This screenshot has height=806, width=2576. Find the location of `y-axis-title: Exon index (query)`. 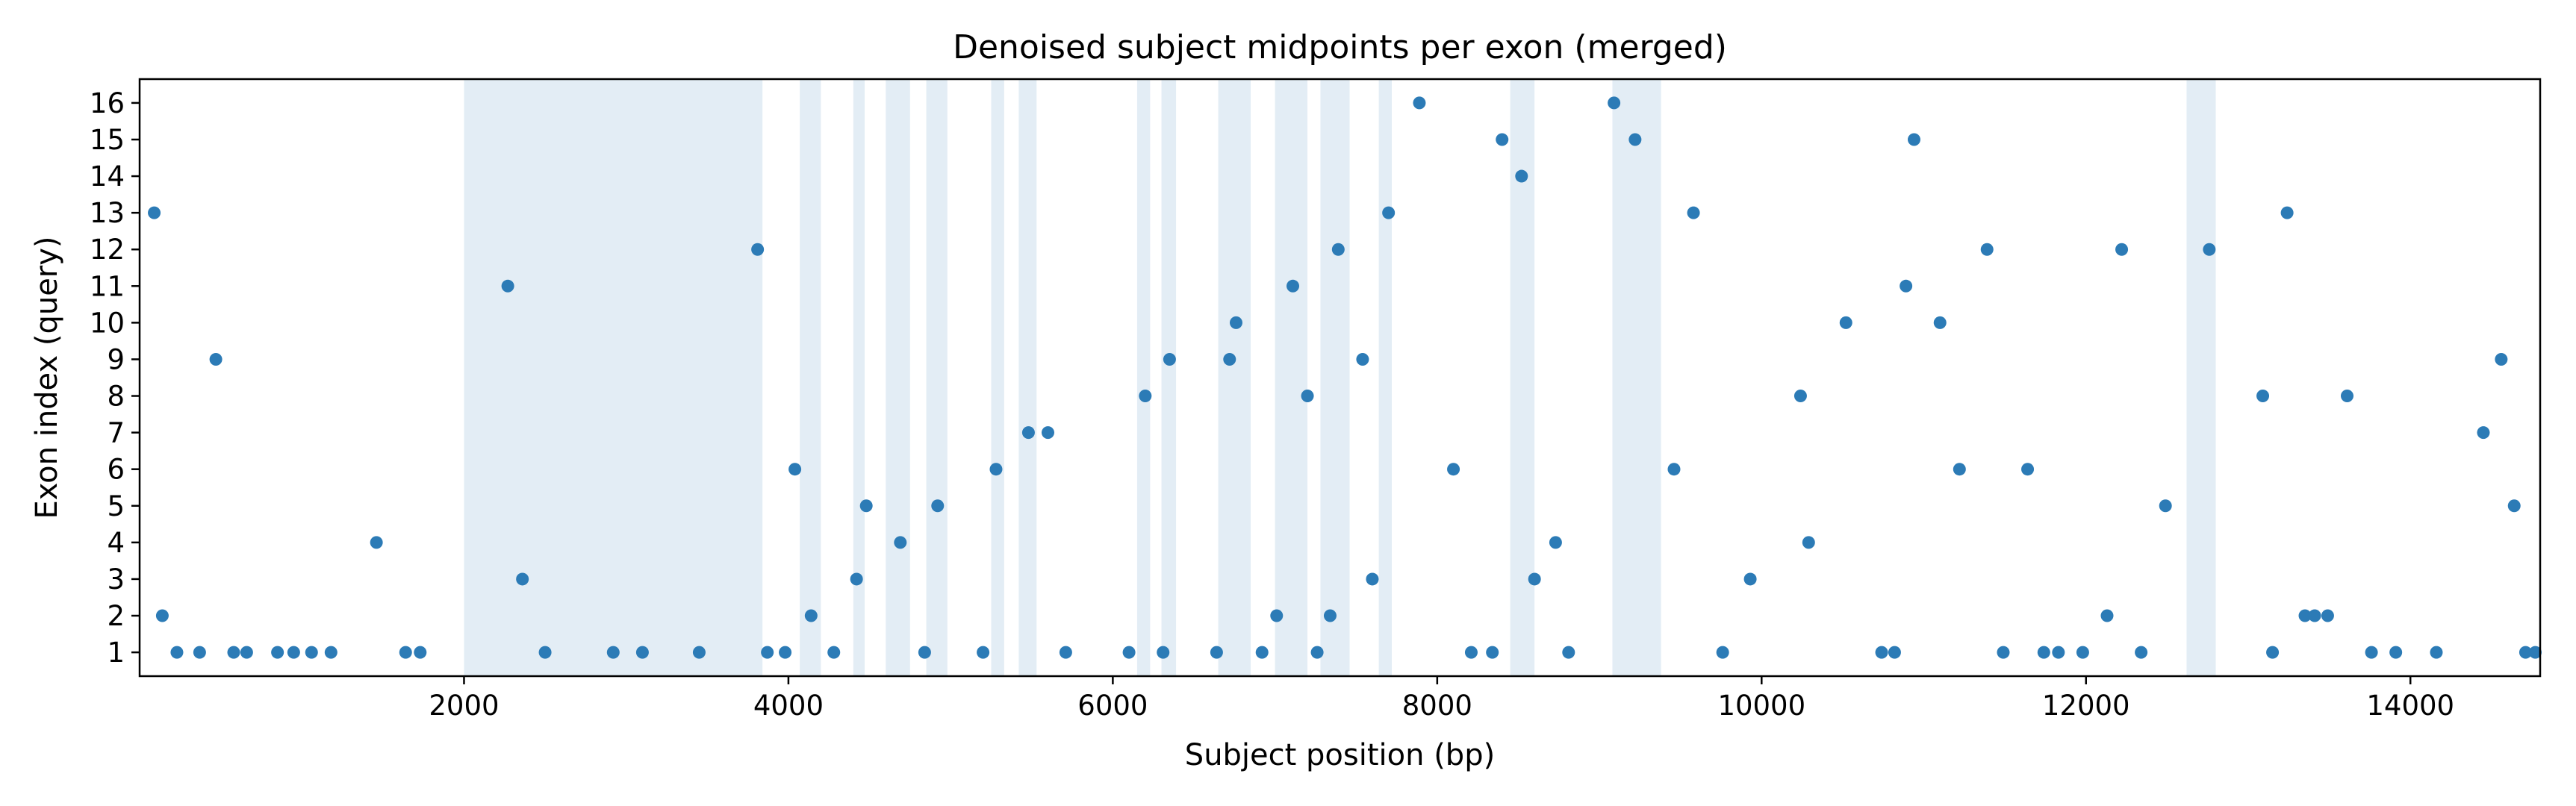

y-axis-title: Exon index (query) is located at coordinates (47, 377).